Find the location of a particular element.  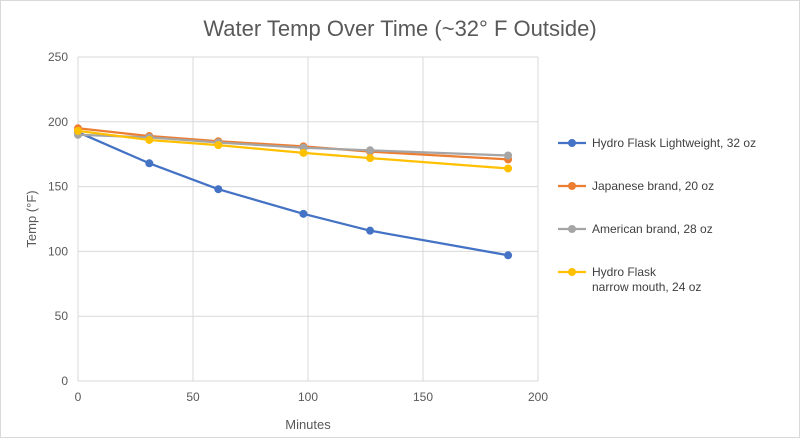

x-tick-label: 150 is located at coordinates (423, 397).